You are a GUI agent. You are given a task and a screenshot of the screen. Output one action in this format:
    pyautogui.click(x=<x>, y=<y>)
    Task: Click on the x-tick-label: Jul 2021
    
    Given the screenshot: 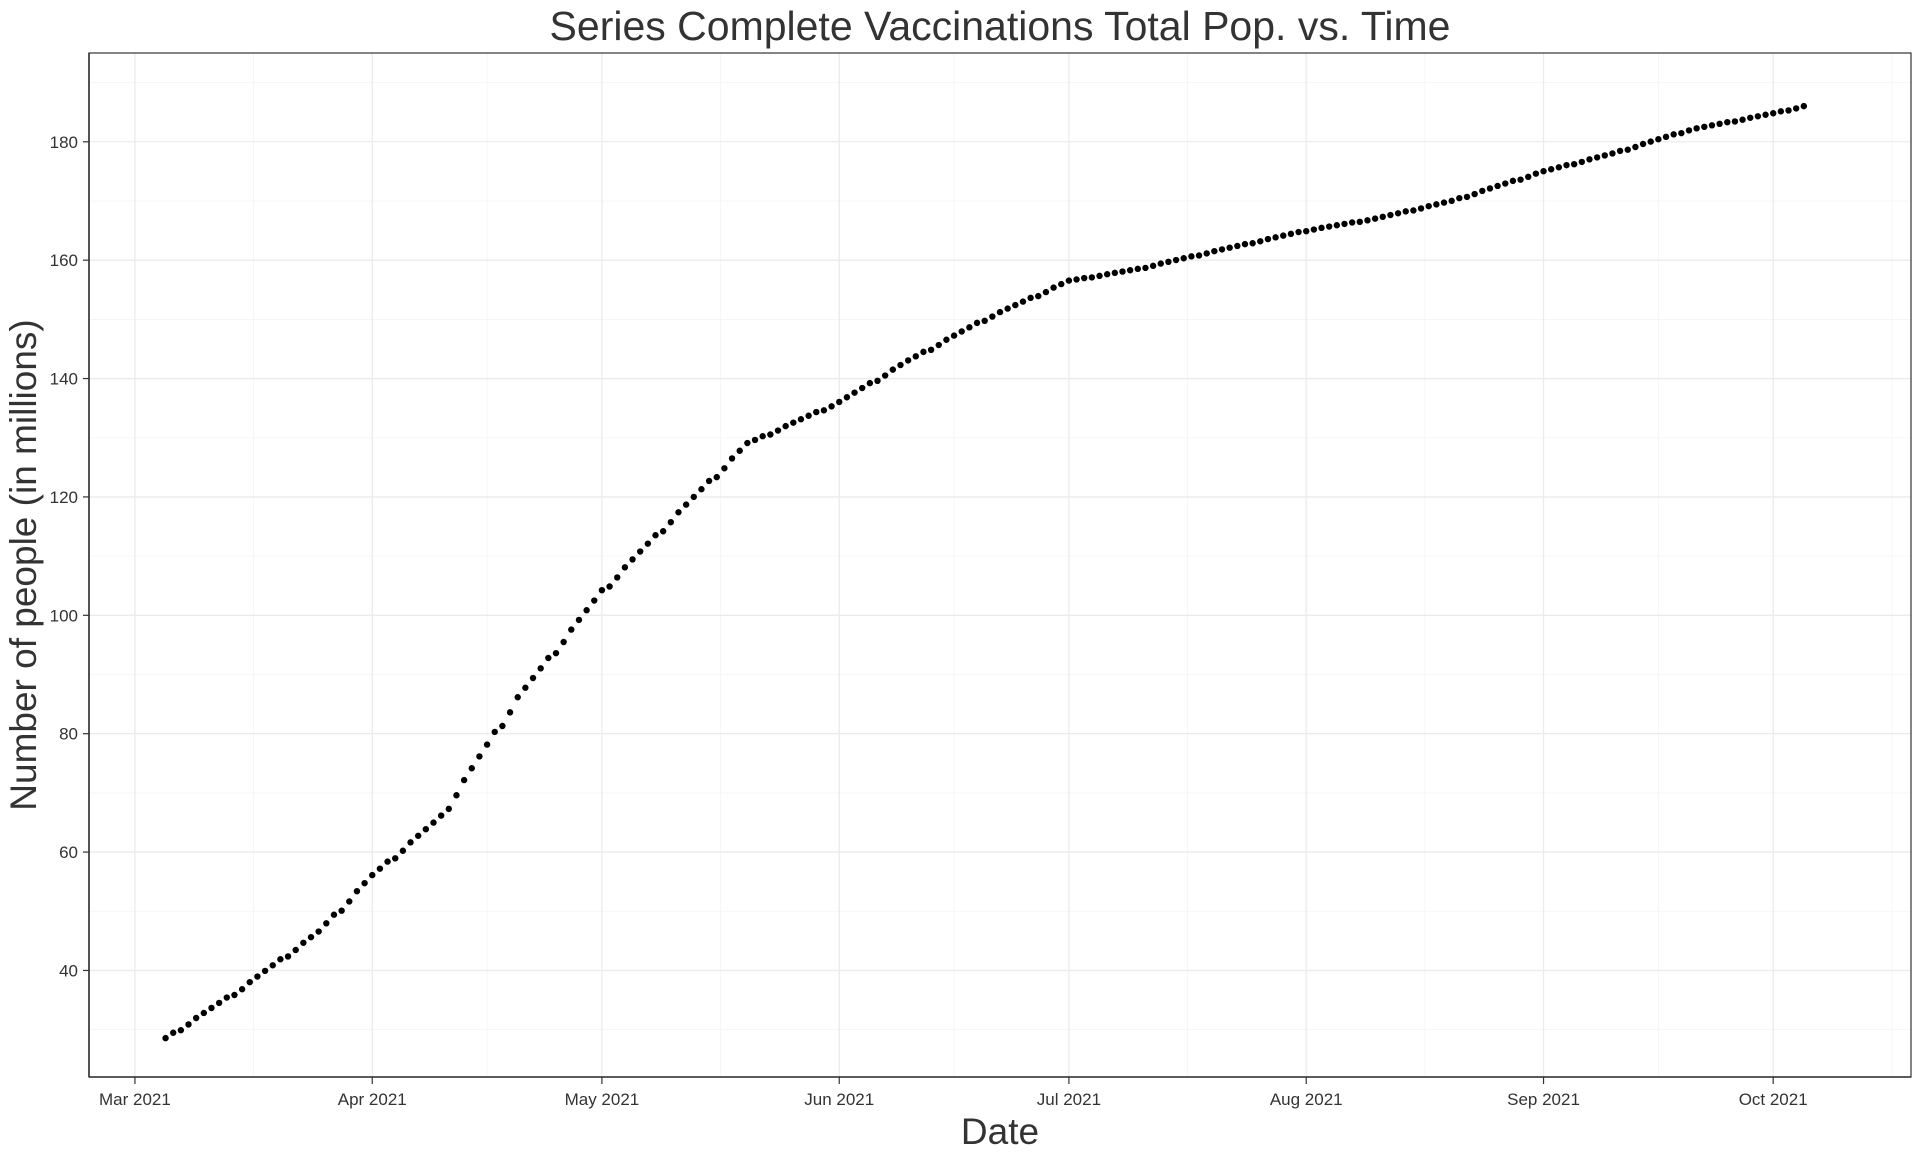 What is the action you would take?
    pyautogui.click(x=1069, y=1099)
    